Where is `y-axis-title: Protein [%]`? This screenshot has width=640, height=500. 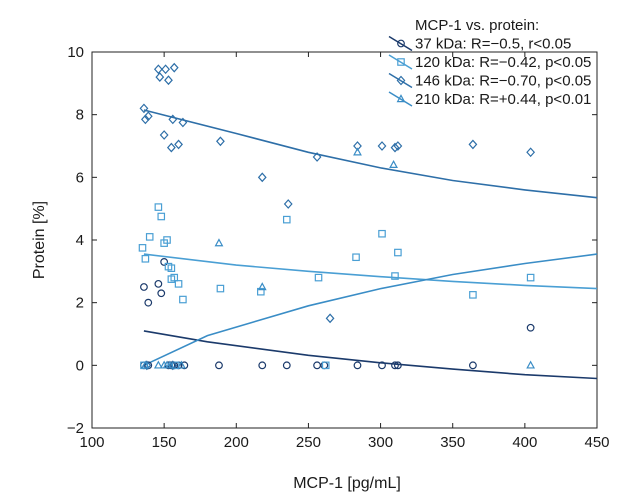 y-axis-title: Protein [%] is located at coordinates (39, 240).